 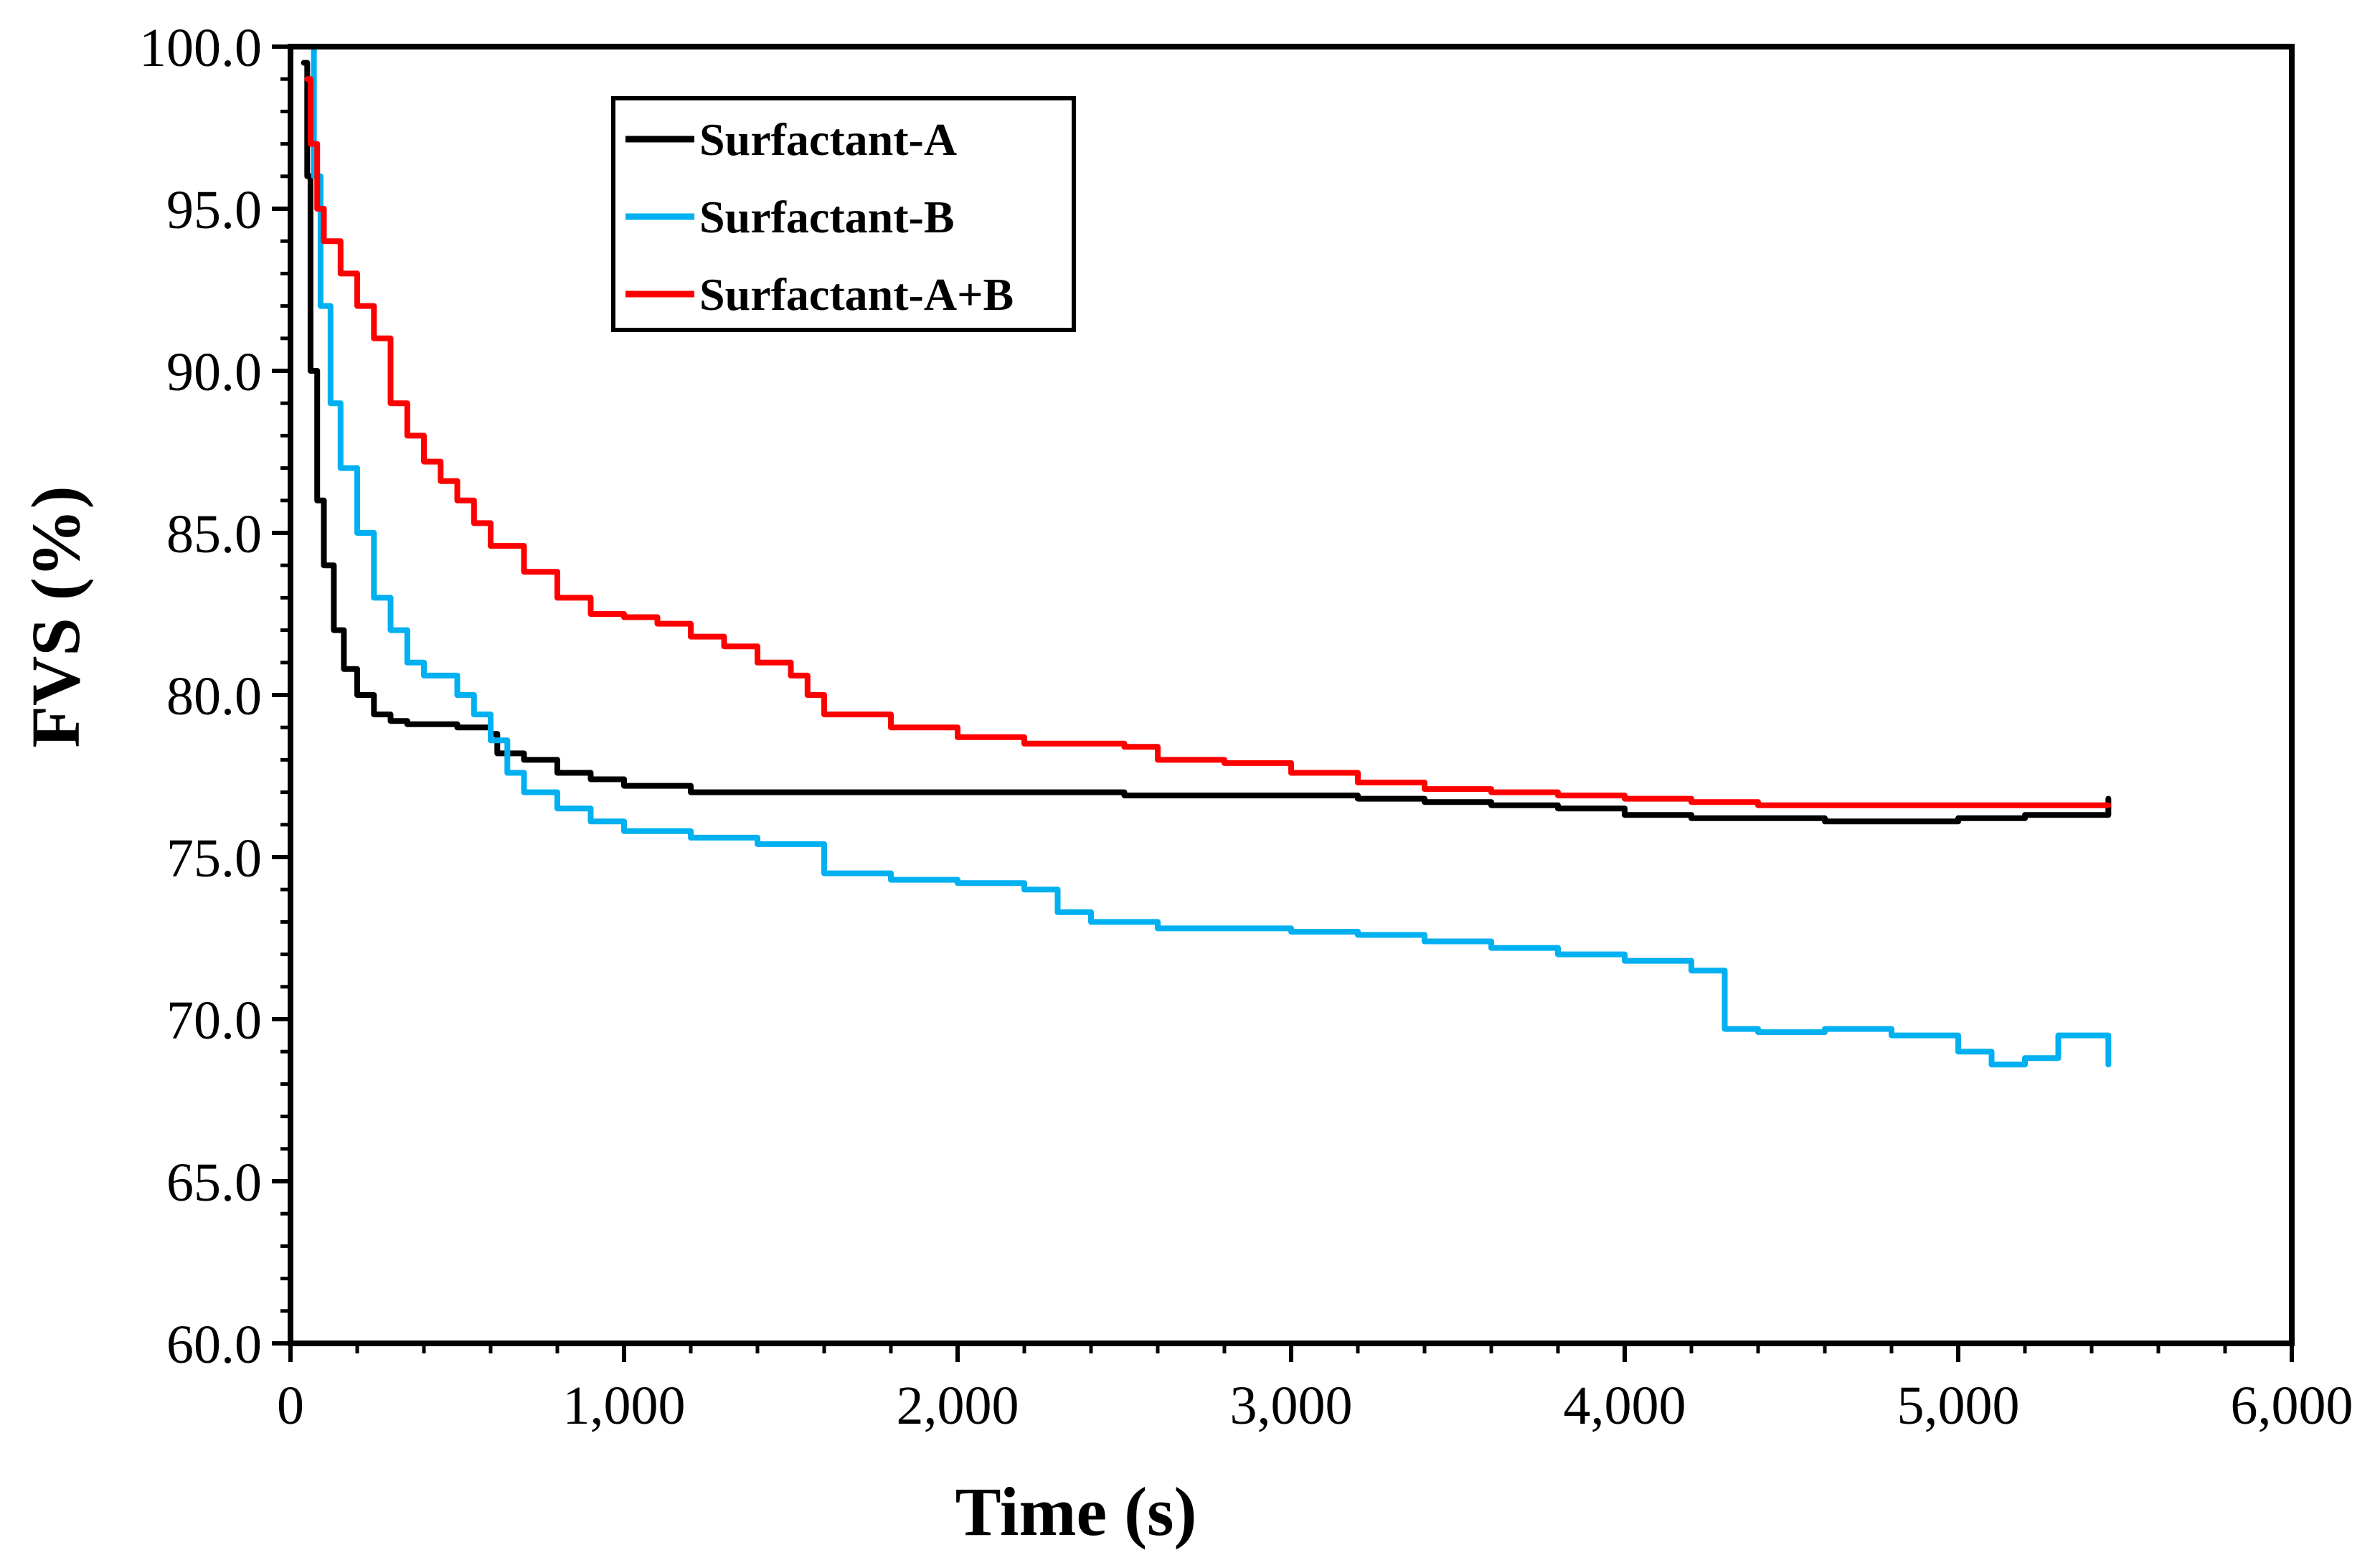 What do you see at coordinates (1625, 1406) in the screenshot?
I see `x-tick-label: 4,000` at bounding box center [1625, 1406].